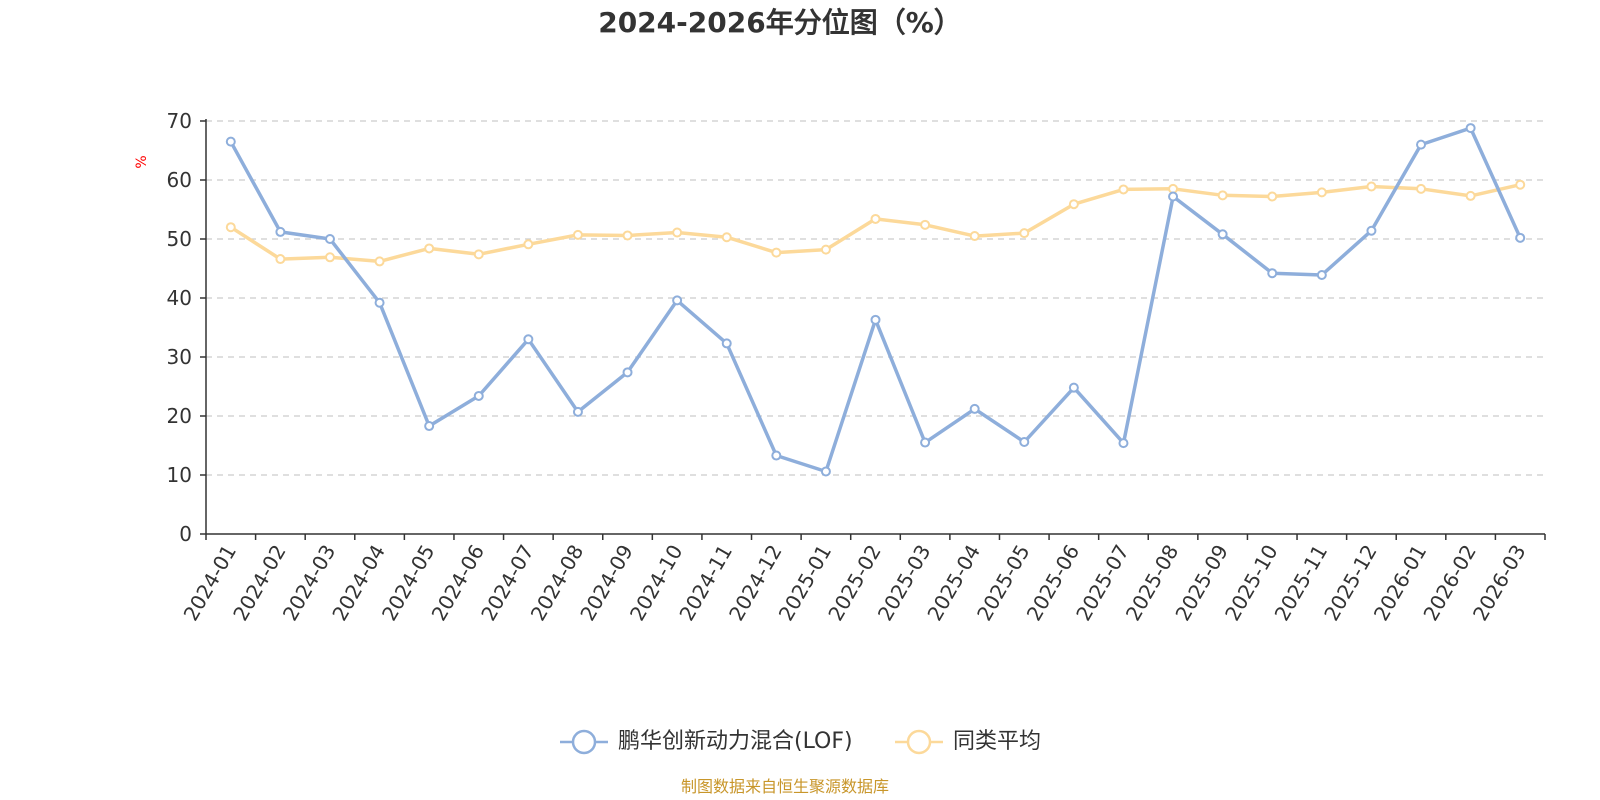  I want to click on y-tick-label: 40, so click(179, 298).